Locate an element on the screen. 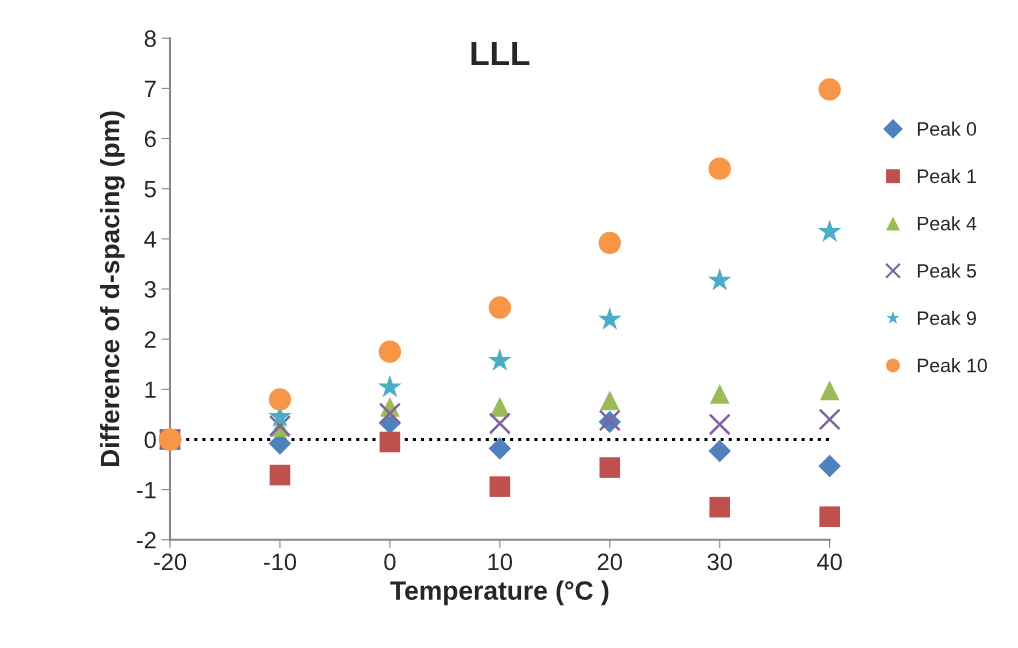  x-tick-label: -20 is located at coordinates (170, 562).